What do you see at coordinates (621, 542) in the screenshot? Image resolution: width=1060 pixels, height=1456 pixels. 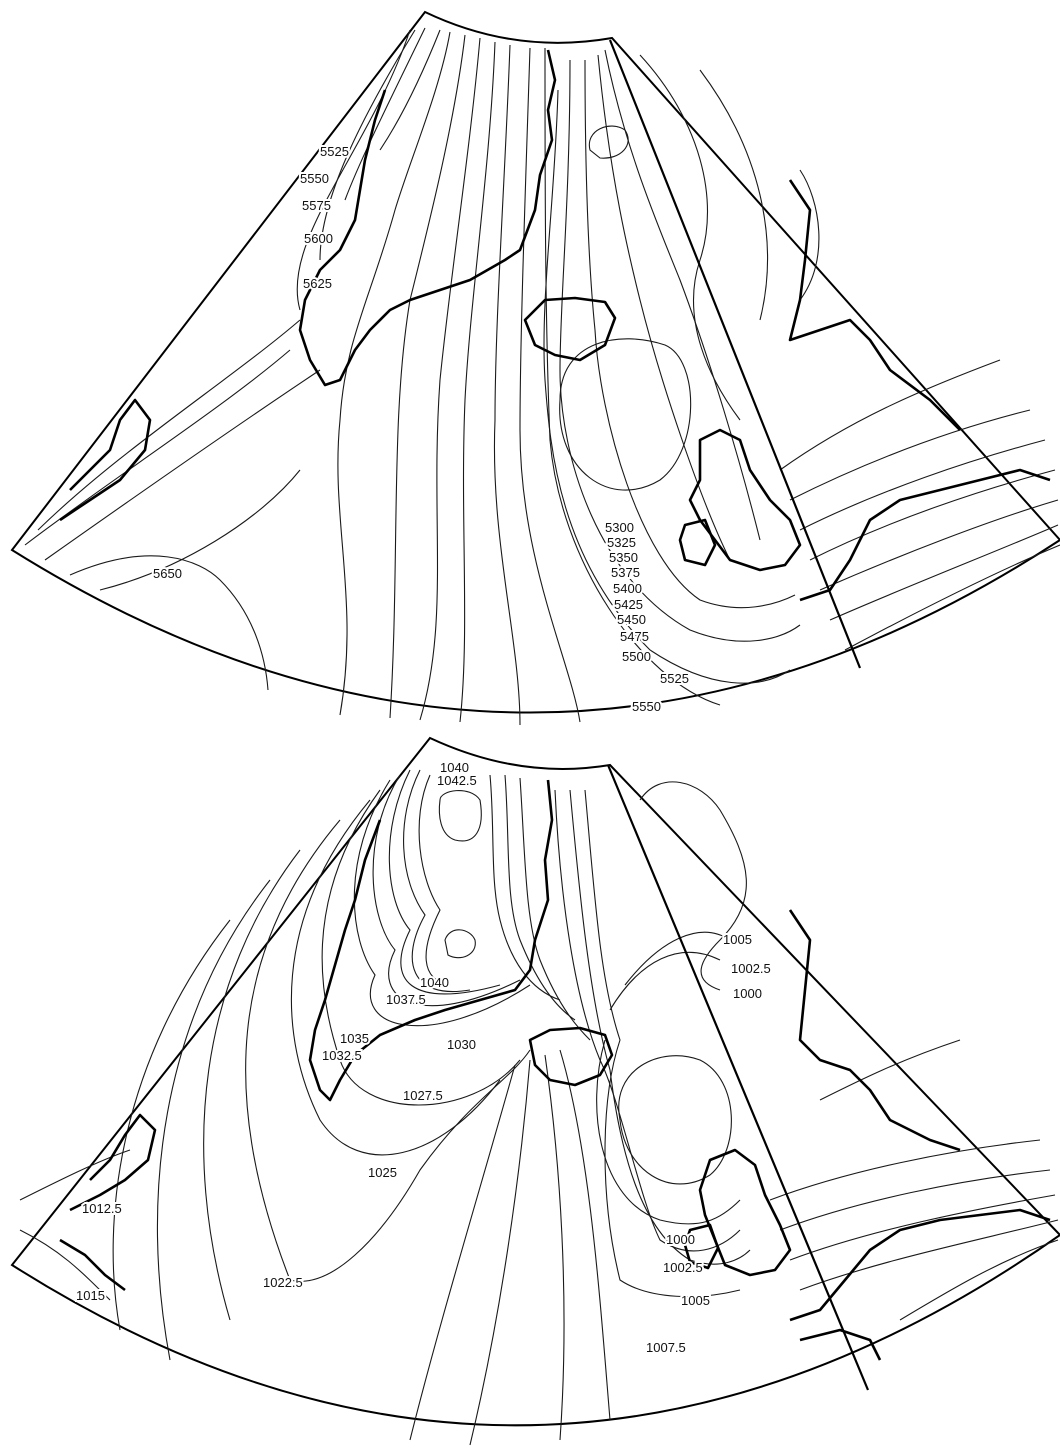 I see `contour-label: 5325` at bounding box center [621, 542].